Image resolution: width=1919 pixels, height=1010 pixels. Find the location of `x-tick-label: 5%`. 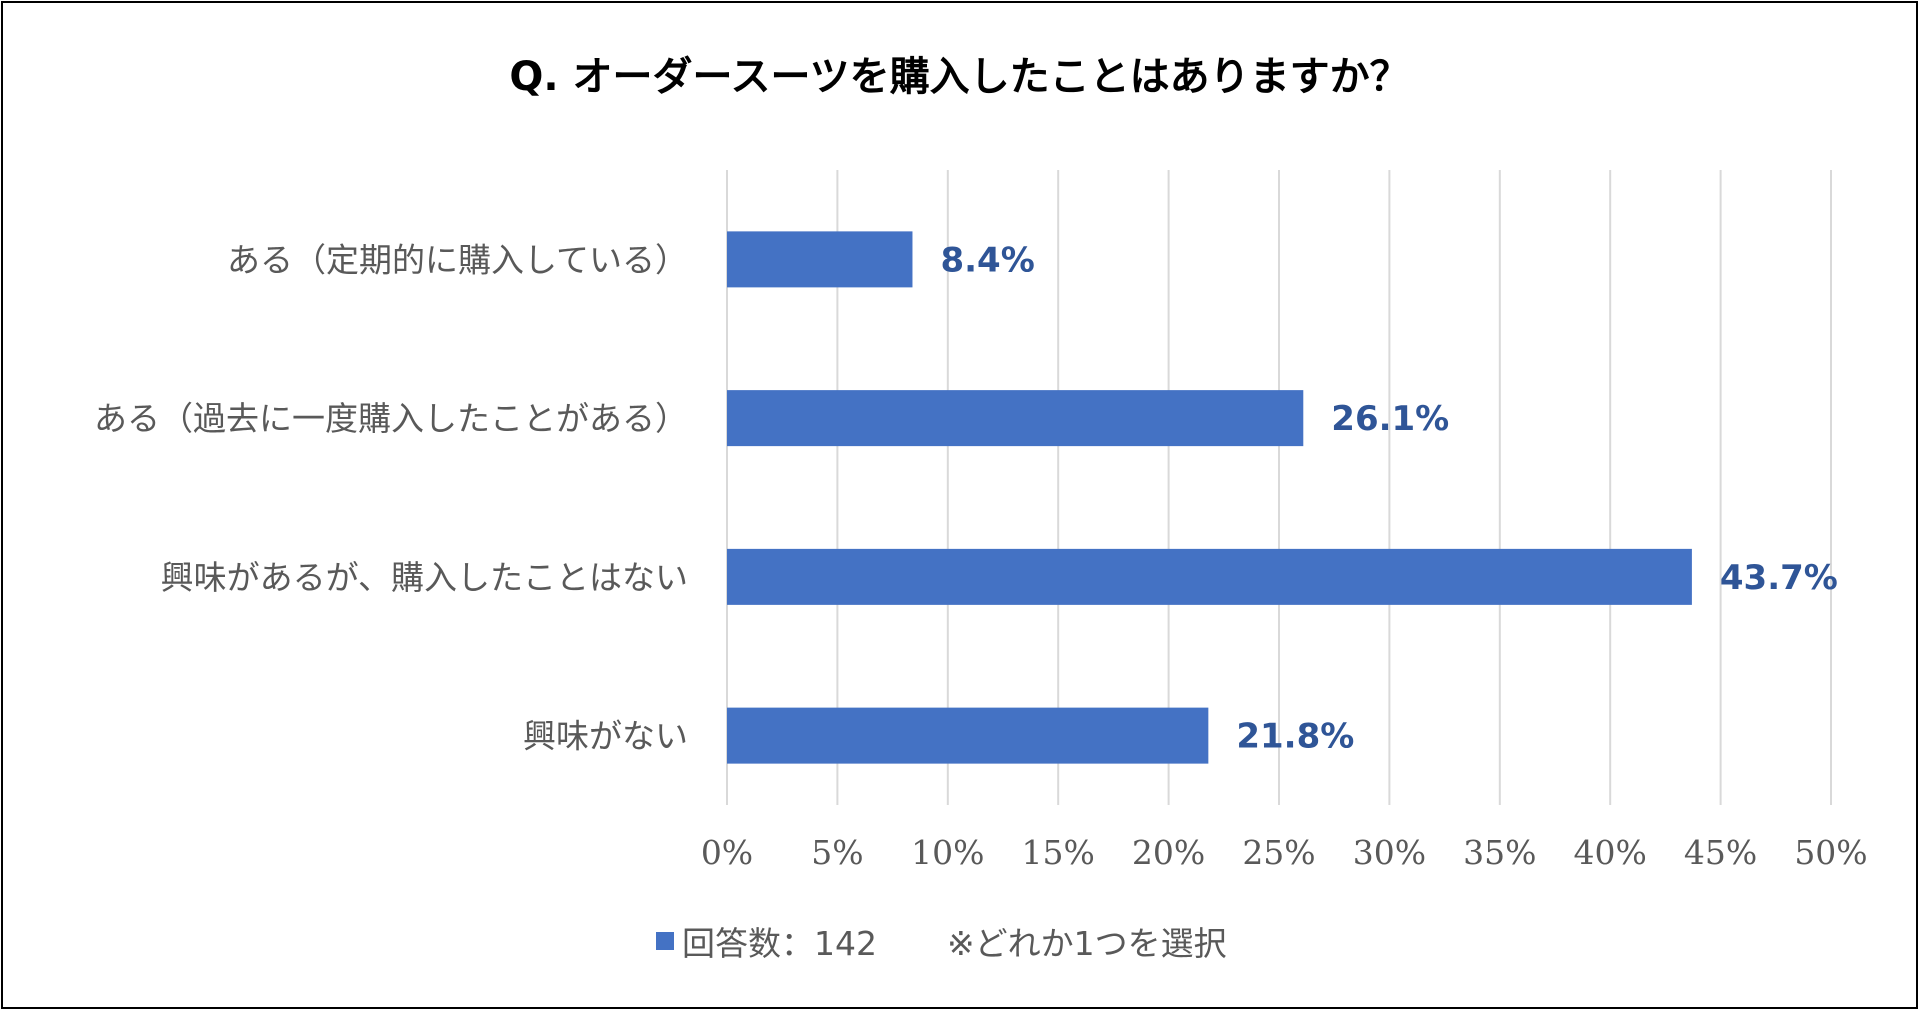

x-tick-label: 5% is located at coordinates (837, 852).